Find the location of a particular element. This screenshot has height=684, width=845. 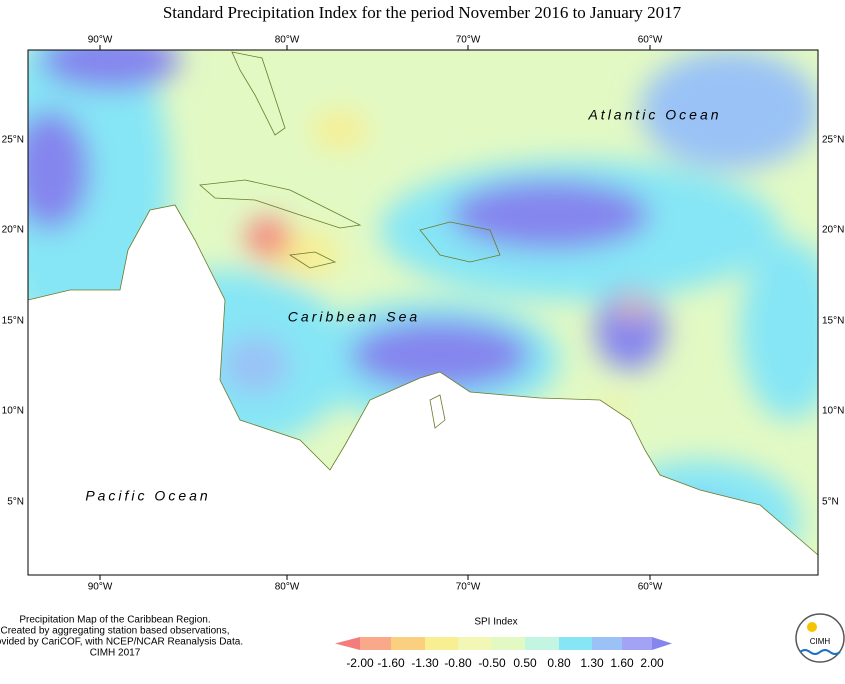

place-label: Pacific Ocean is located at coordinates (147, 496).